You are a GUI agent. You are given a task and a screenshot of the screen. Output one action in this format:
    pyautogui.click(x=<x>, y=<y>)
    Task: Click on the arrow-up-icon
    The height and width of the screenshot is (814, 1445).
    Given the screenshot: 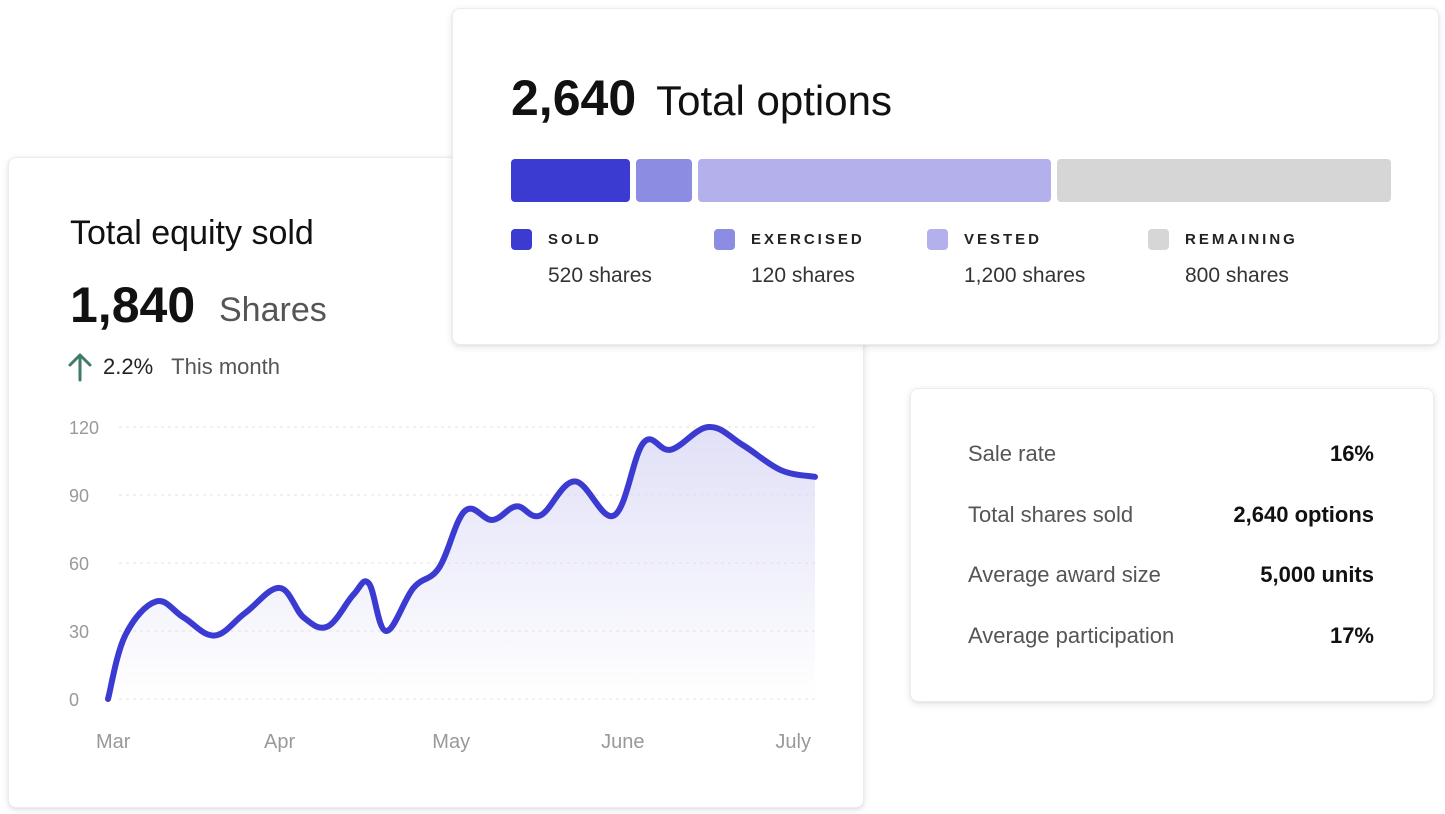 What is the action you would take?
    pyautogui.click(x=80, y=367)
    